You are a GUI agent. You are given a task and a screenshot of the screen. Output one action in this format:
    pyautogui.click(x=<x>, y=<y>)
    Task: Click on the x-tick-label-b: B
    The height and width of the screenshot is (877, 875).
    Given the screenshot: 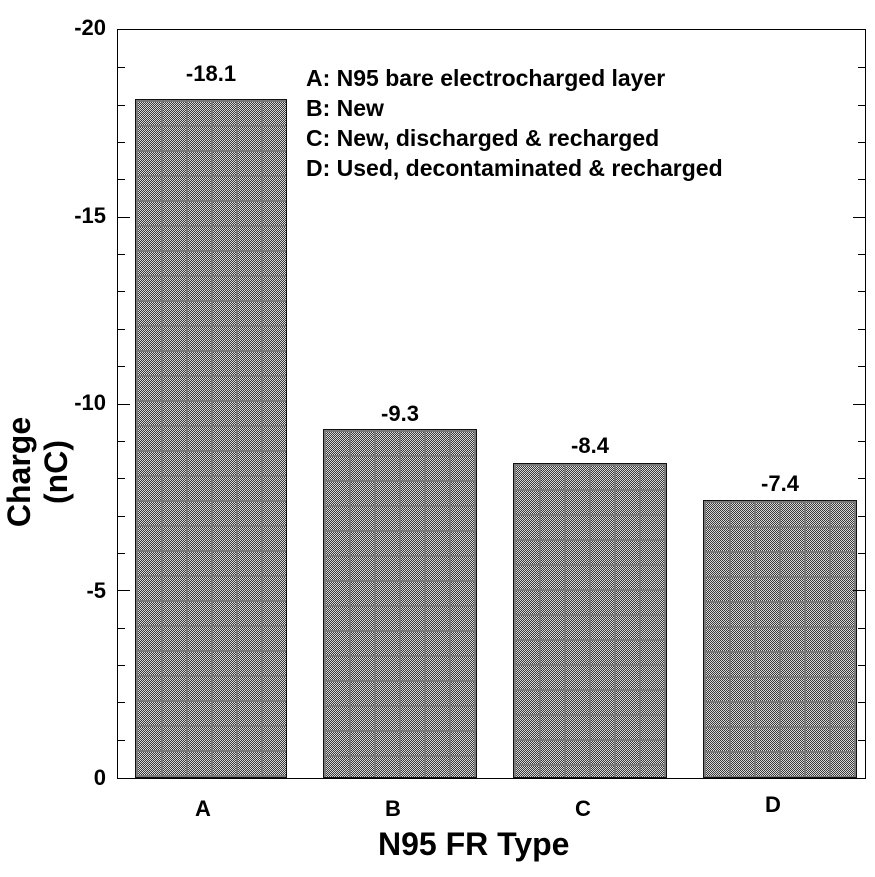 What is the action you would take?
    pyautogui.click(x=393, y=808)
    